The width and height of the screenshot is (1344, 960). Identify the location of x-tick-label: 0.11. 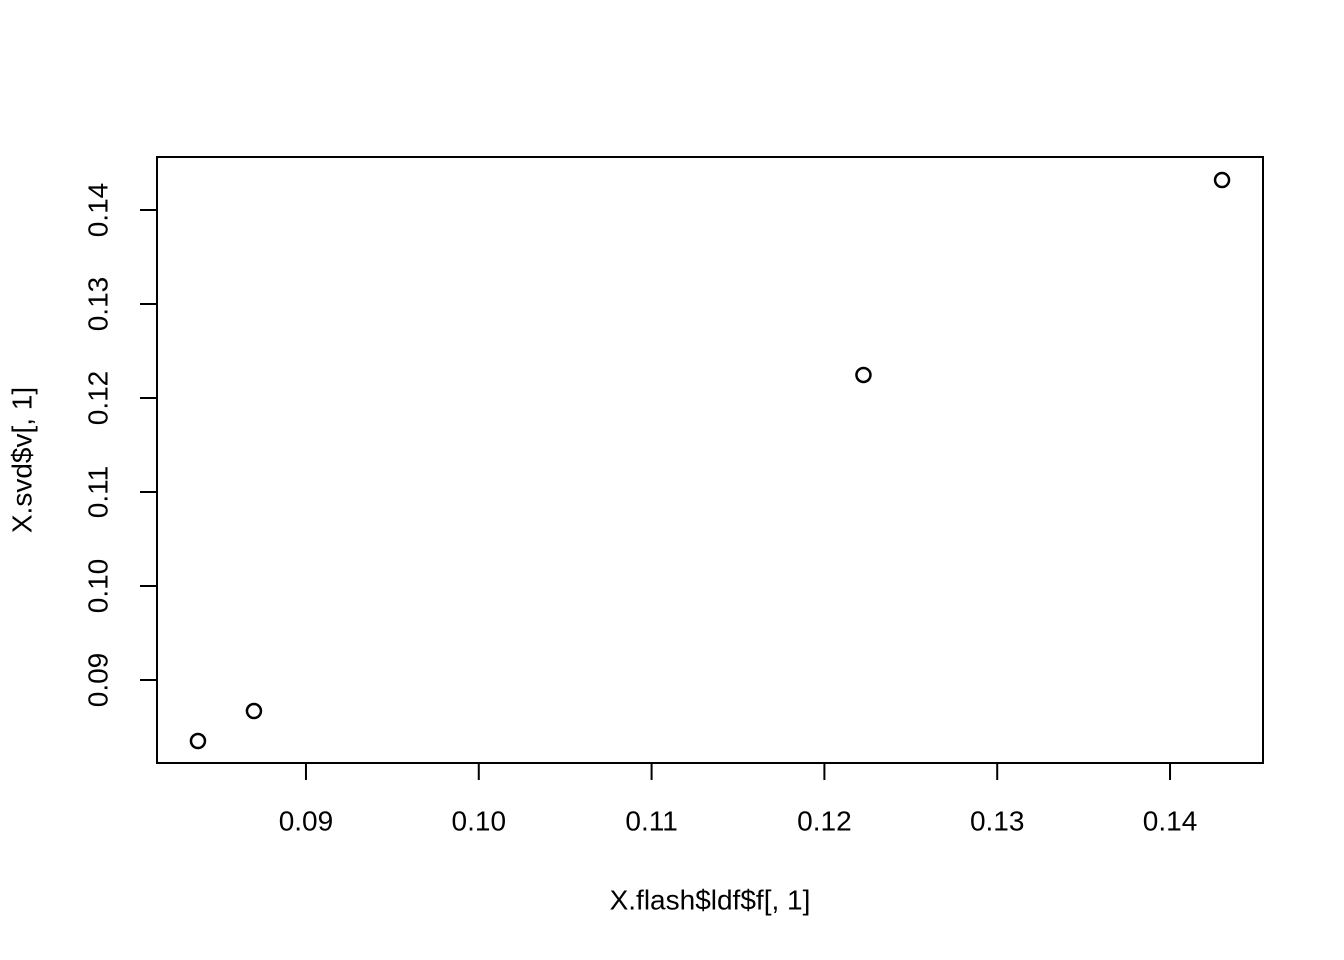
(651, 820).